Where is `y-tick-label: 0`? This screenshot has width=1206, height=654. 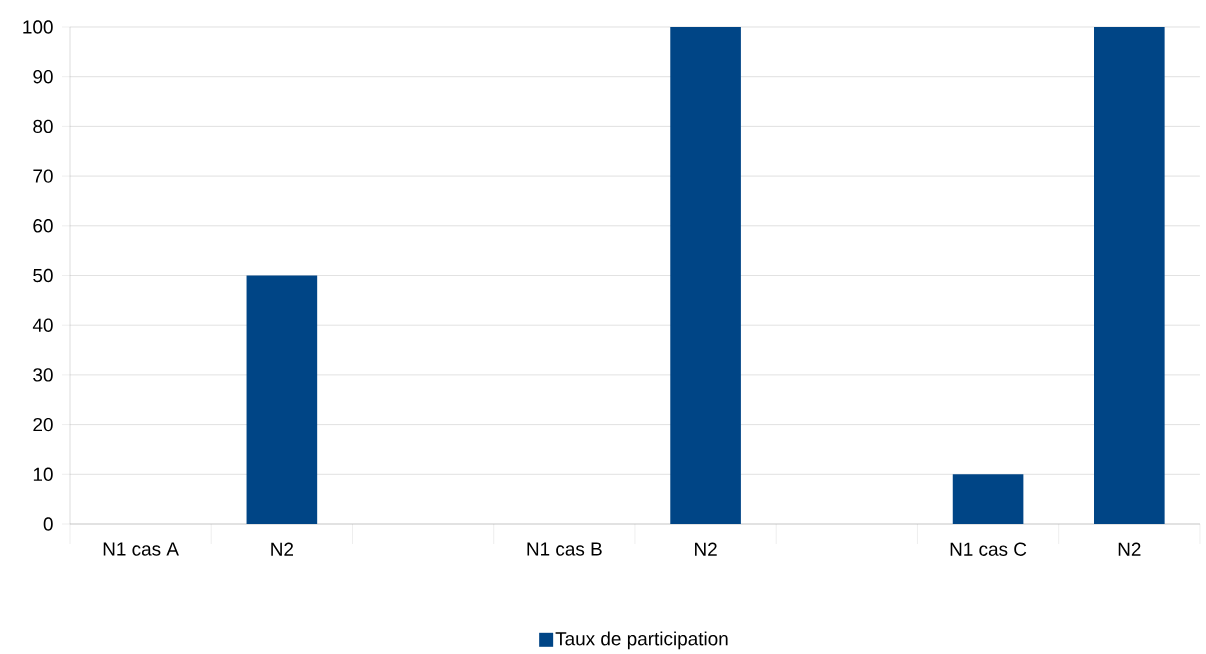
y-tick-label: 0 is located at coordinates (48, 524).